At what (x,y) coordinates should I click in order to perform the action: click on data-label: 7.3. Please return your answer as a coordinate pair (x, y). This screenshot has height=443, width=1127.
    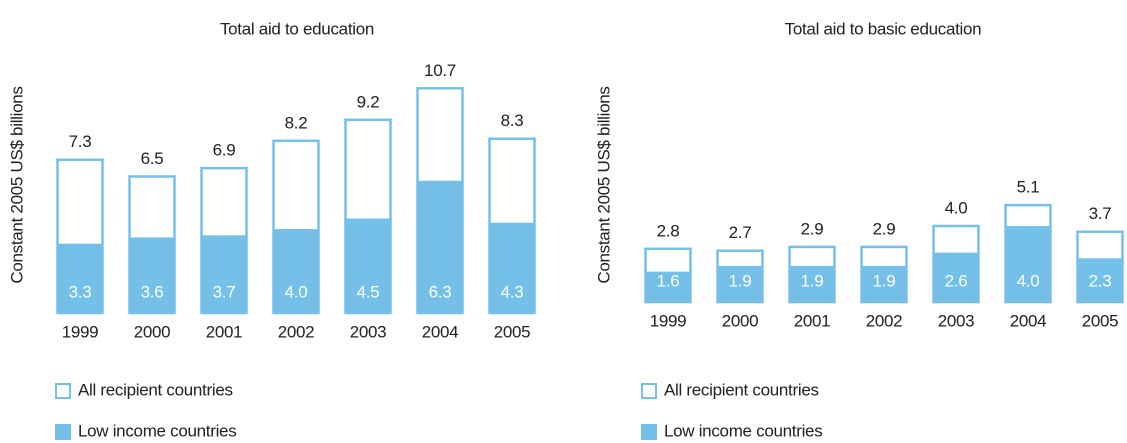
    Looking at the image, I should click on (80, 141).